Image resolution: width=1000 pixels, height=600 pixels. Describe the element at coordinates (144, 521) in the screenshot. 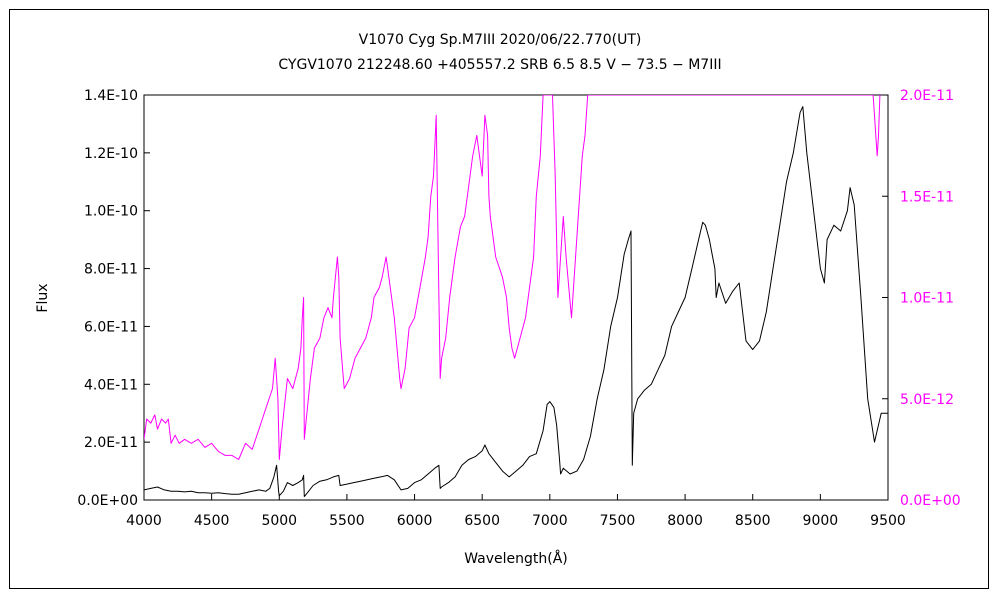

I see `x-tick-label: 4000` at that location.